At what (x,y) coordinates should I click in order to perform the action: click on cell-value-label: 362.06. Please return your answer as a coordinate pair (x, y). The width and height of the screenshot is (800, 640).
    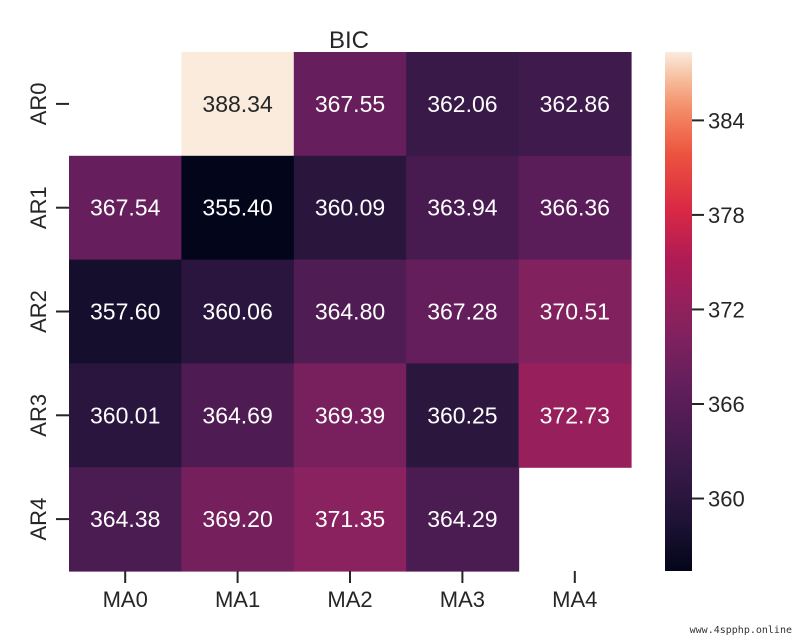
    Looking at the image, I should click on (462, 104).